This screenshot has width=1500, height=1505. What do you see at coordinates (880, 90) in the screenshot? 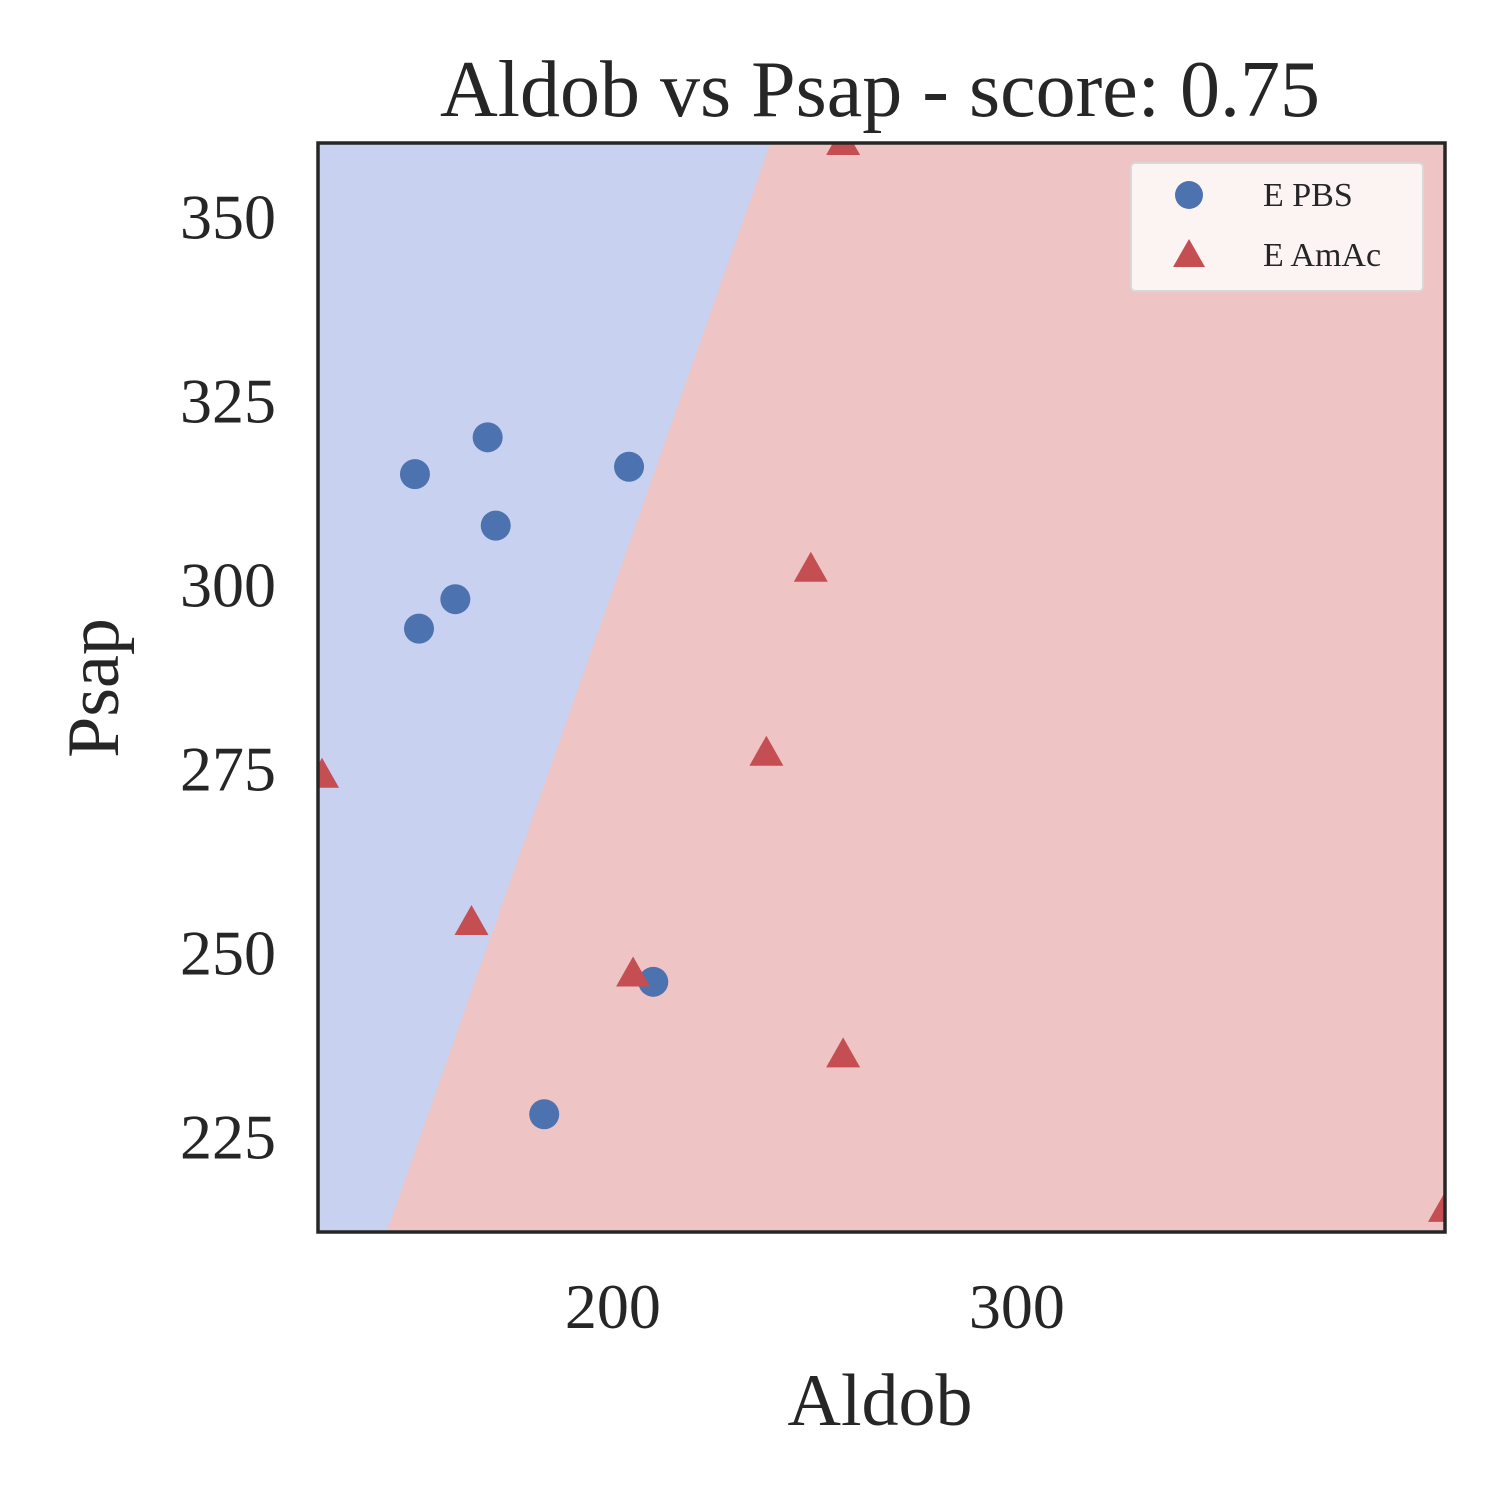
I see `chart-title: Aldob vs Psap - score: 0.75` at bounding box center [880, 90].